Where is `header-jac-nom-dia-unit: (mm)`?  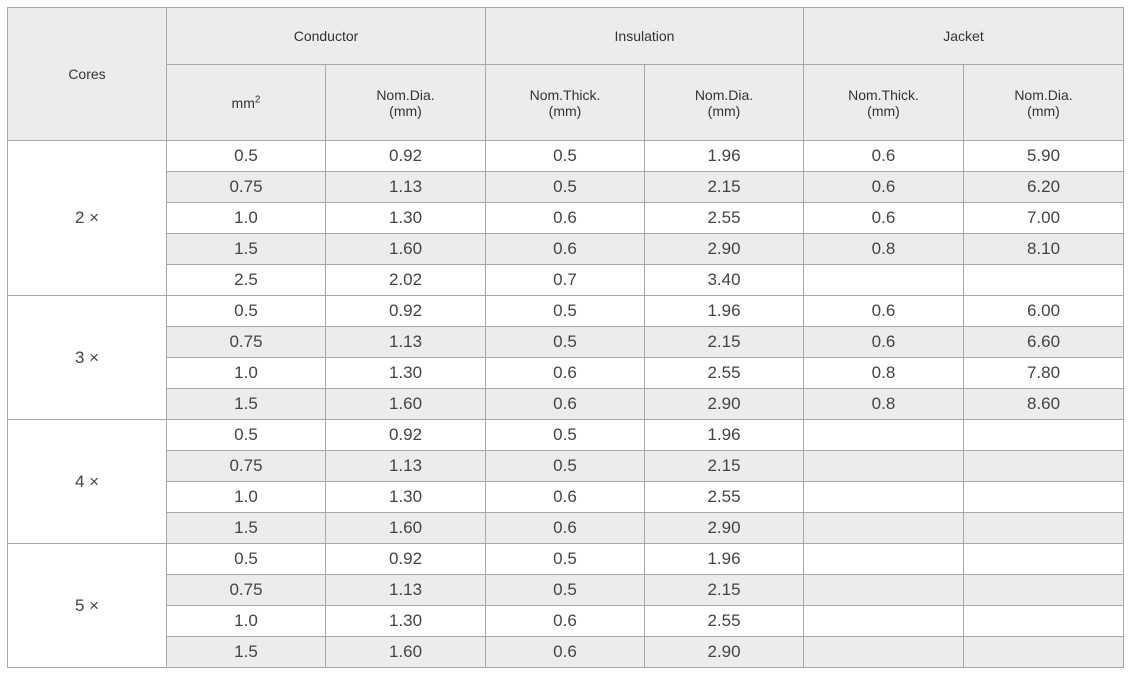 header-jac-nom-dia-unit: (mm) is located at coordinates (1043, 110).